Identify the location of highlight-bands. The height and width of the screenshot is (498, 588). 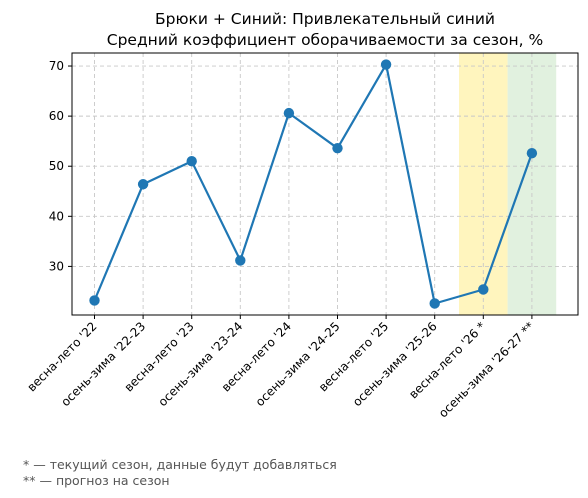
(508, 184).